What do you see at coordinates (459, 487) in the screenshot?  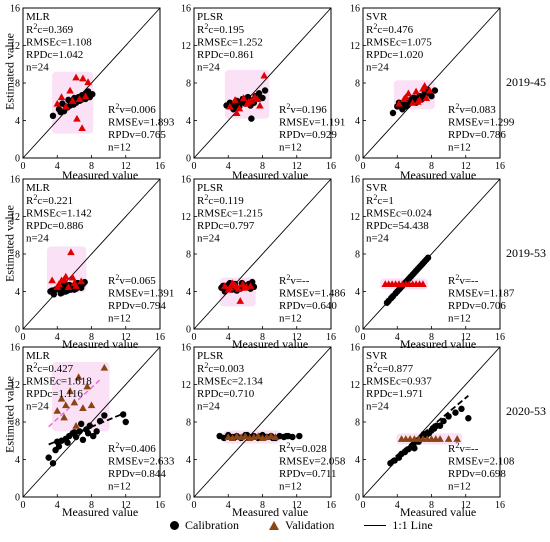 I see `panel-2020-53-svr-val-stat-3: n=12` at bounding box center [459, 487].